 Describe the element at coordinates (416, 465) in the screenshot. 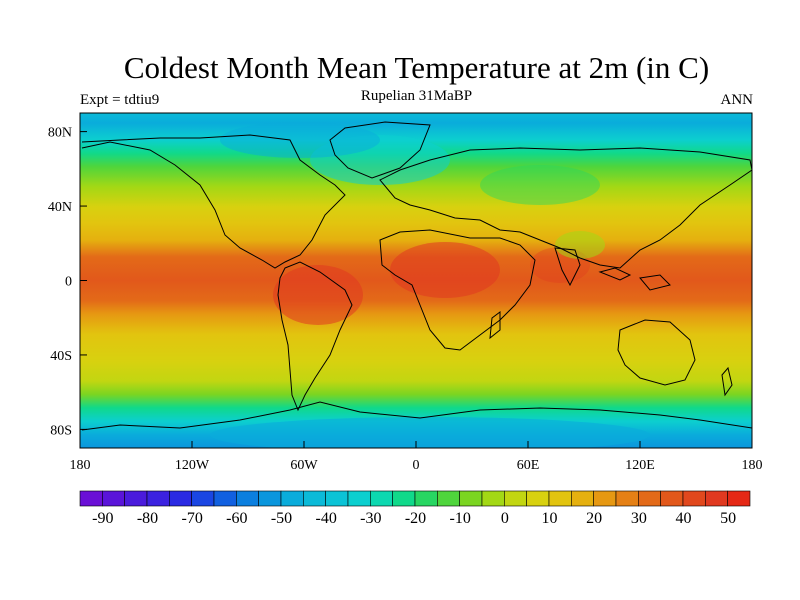

I see `lon-tick-label: 0` at that location.